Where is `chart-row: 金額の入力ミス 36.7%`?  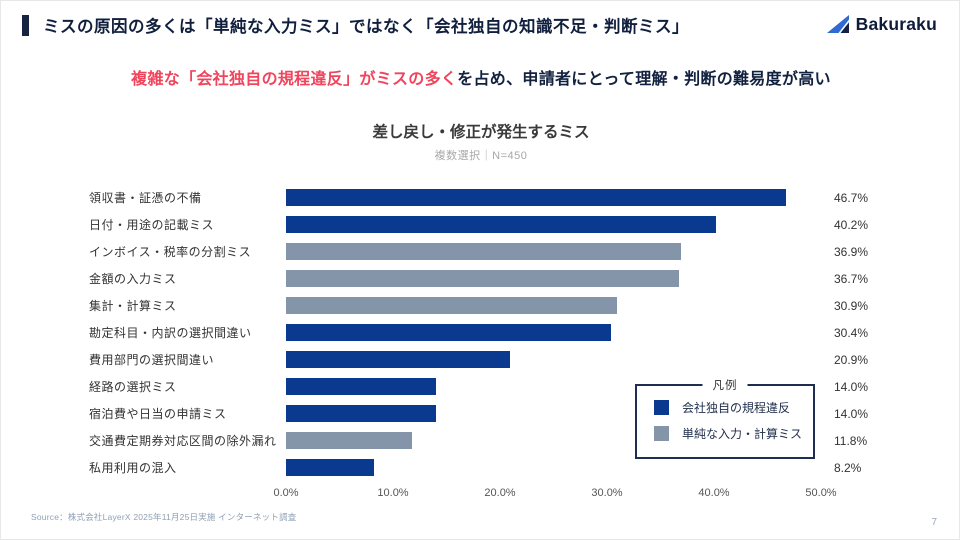
chart-row: 金額の入力ミス 36.7% is located at coordinates (484, 278).